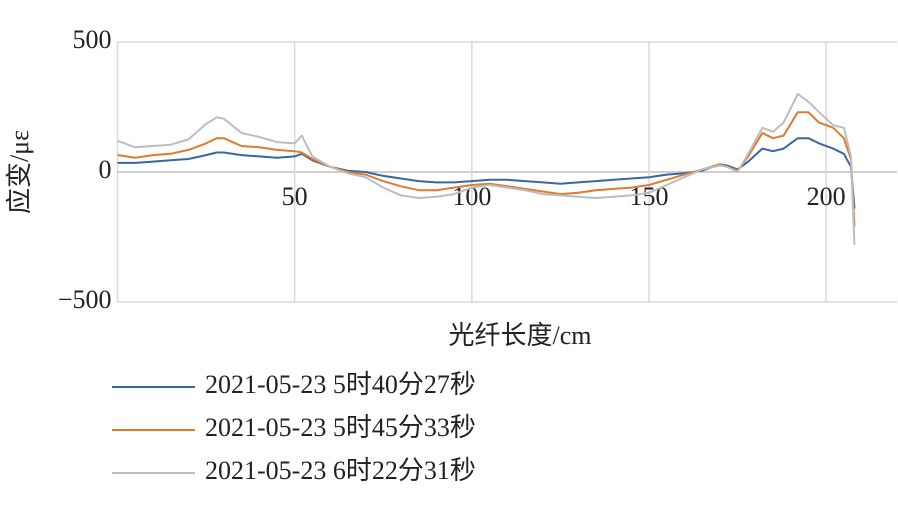 This screenshot has width=898, height=529. I want to click on legend-label: 2021-05-23 5时45分33秒, so click(340, 427).